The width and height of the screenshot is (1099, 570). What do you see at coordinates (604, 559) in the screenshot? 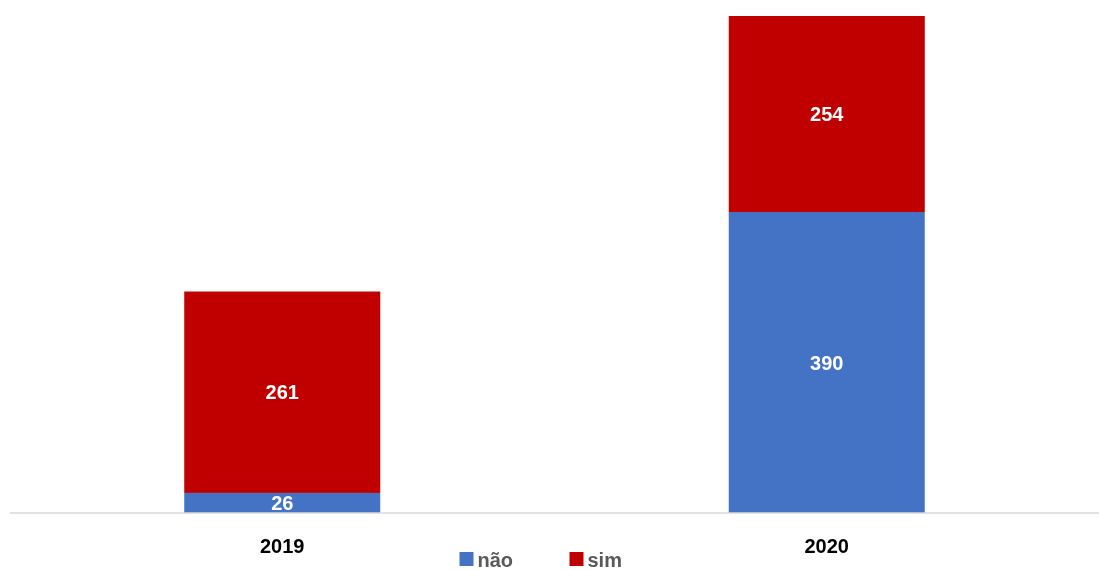
I see `legend-label: sim` at bounding box center [604, 559].